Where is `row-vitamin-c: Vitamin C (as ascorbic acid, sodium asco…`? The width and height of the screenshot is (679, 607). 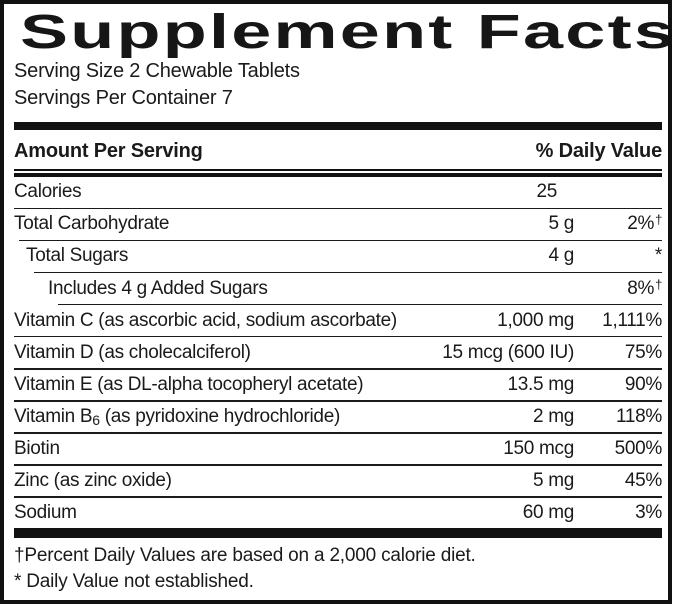 row-vitamin-c: Vitamin C (as ascorbic acid, sodium asco… is located at coordinates (338, 320).